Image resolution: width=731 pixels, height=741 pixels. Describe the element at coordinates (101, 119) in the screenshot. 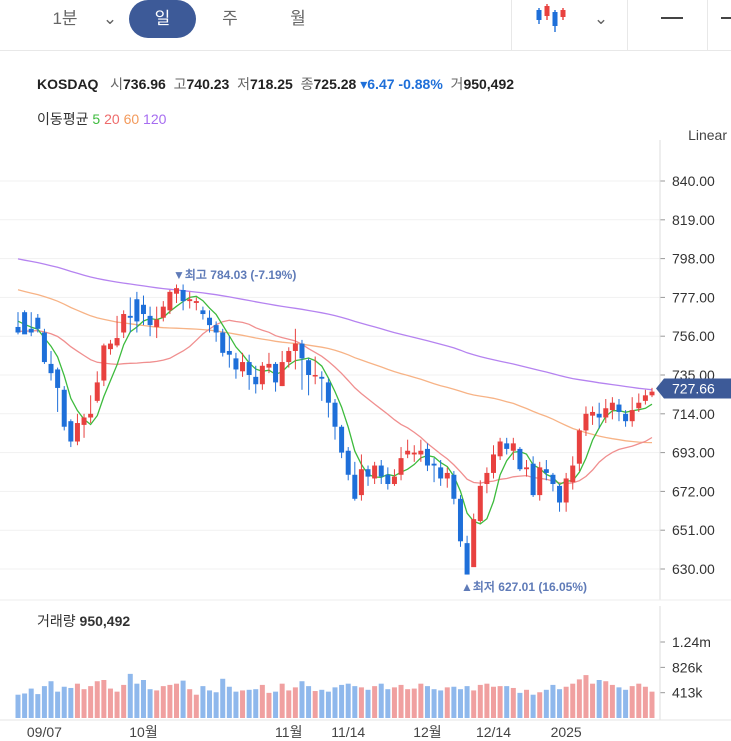

I see `moving-average-legend: 이동평균 5 20 60 120` at that location.